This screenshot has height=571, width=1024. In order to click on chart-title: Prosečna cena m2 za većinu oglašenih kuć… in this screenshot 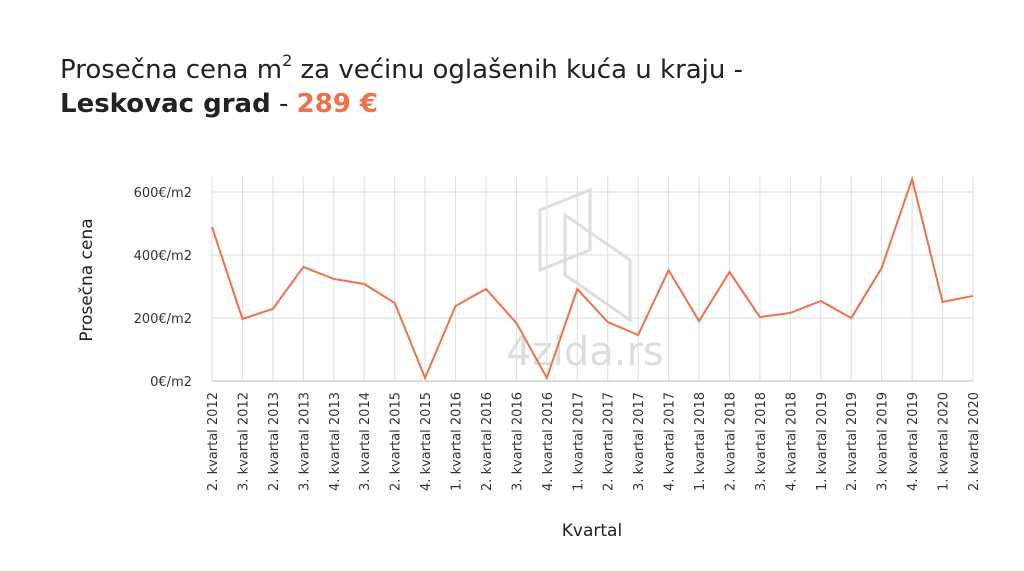, I will do `click(401, 68)`.